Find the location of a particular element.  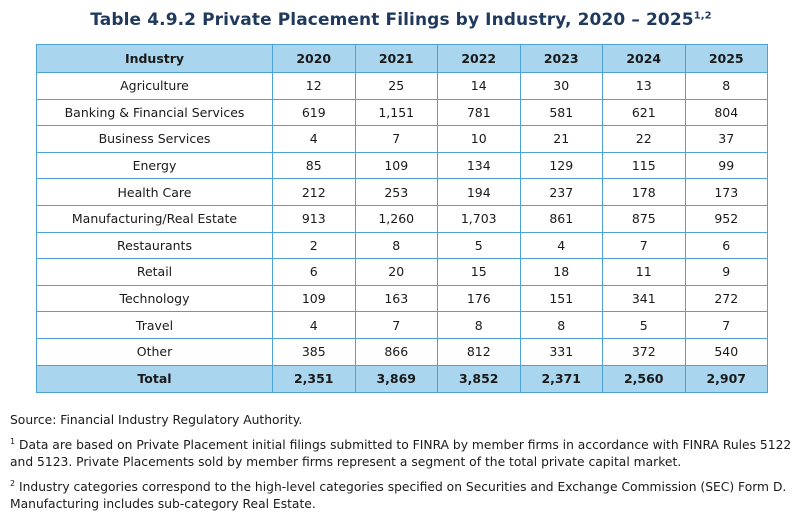

filing-count-cell: 1,260 is located at coordinates (396, 218).